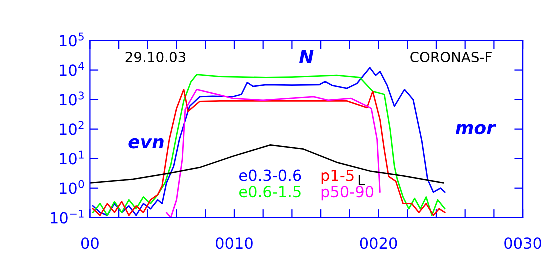 This screenshot has width=550, height=270. I want to click on text: e0.3-0.6, so click(271, 176).